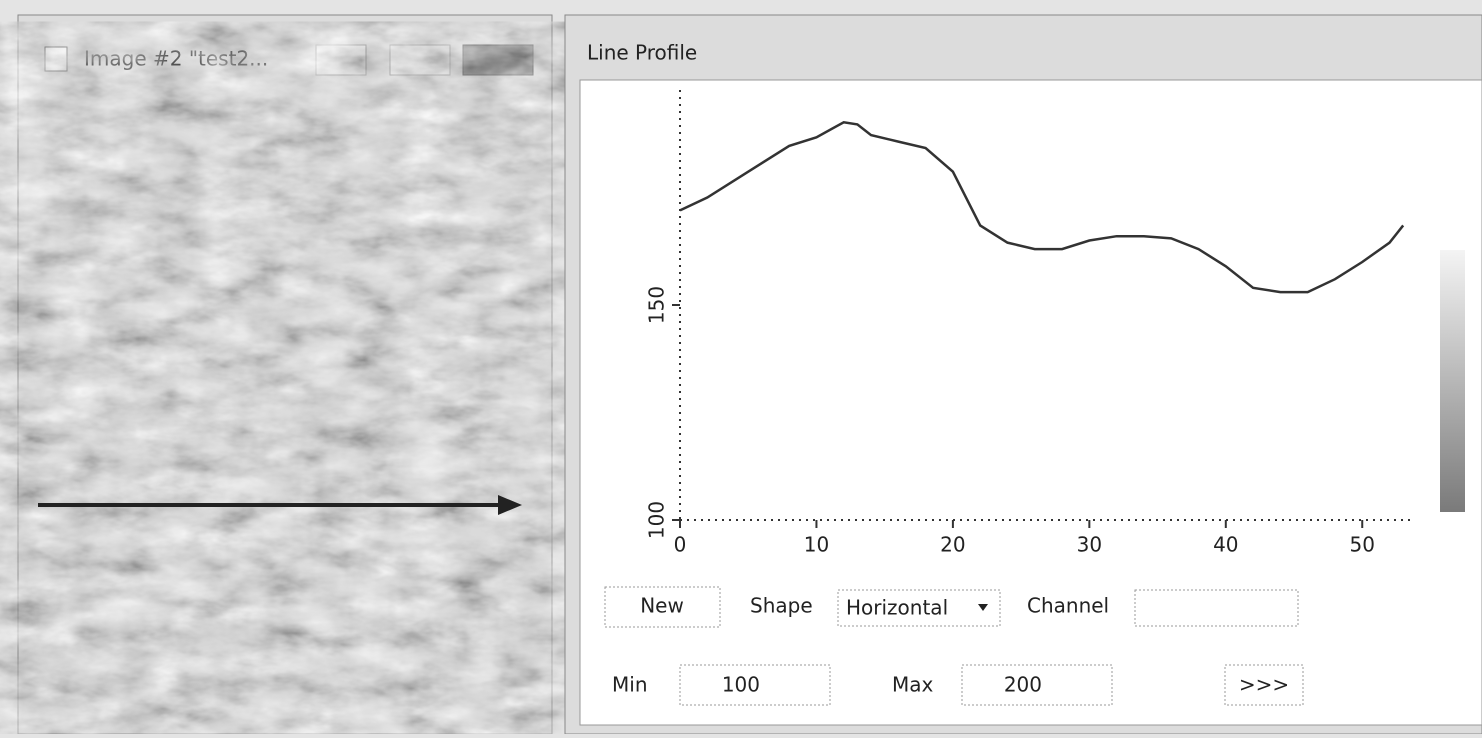  Describe the element at coordinates (1023, 685) in the screenshot. I see `max-value: 200` at that location.